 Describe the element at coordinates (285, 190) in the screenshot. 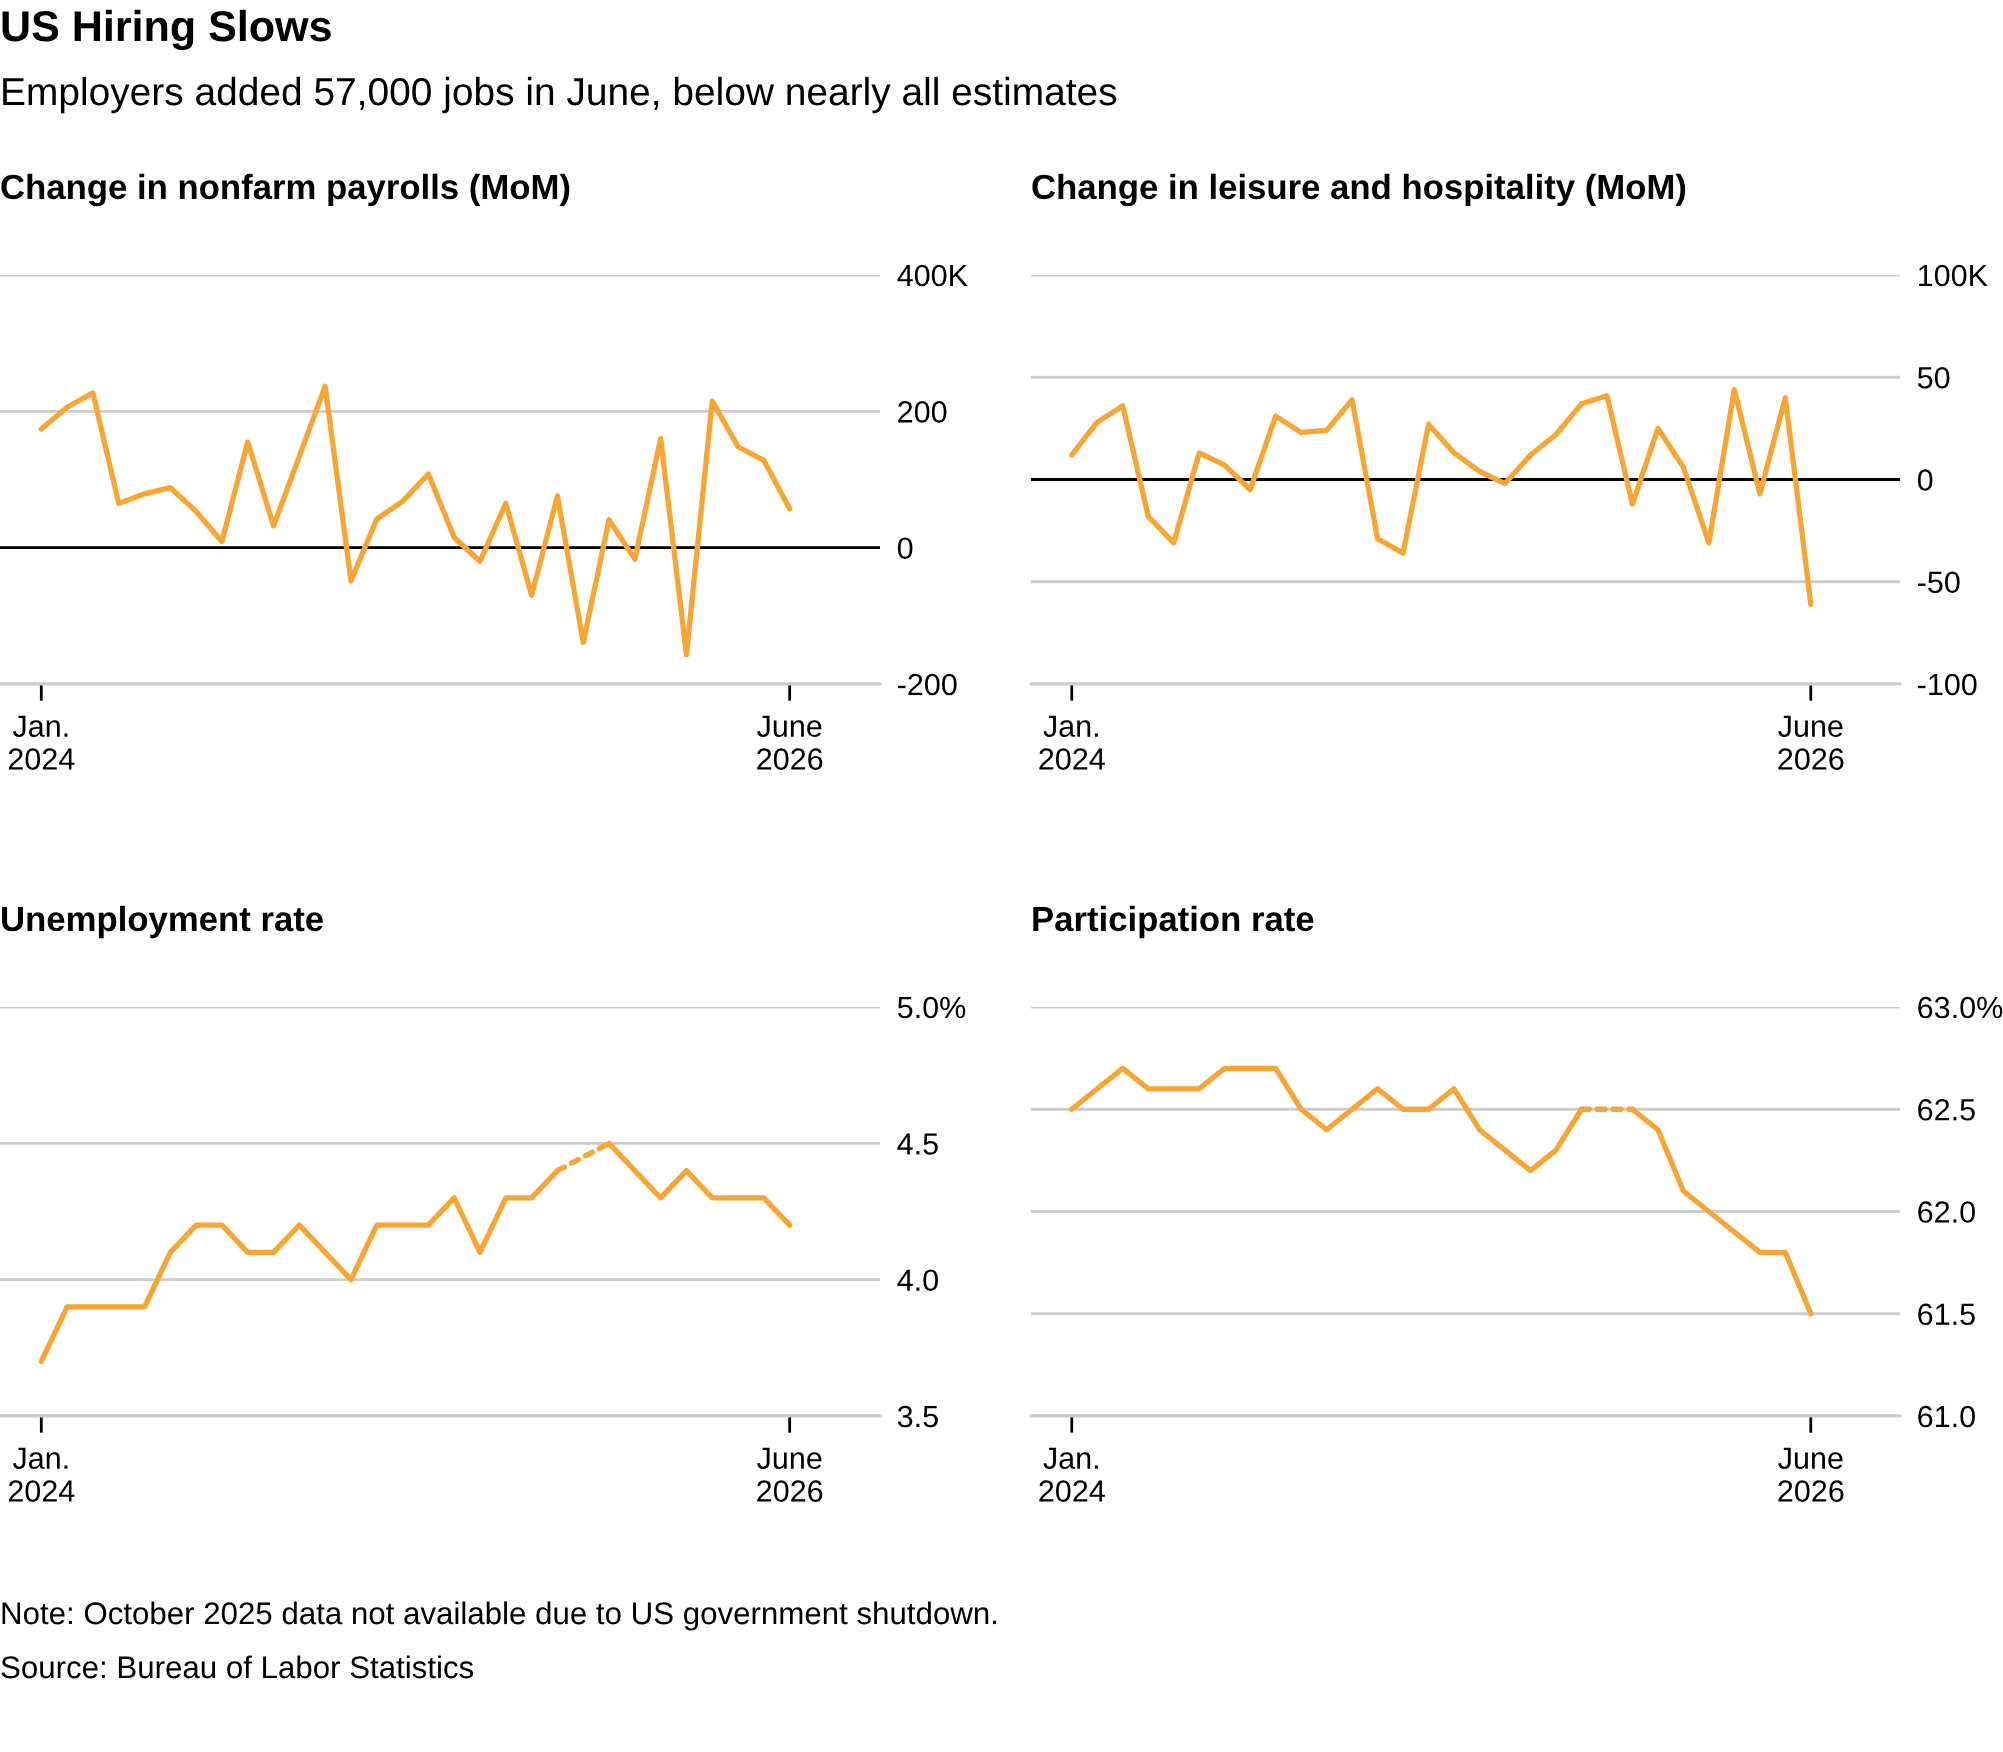

I see `chart-title: Change in nonfarm payrolls (MoM)` at that location.